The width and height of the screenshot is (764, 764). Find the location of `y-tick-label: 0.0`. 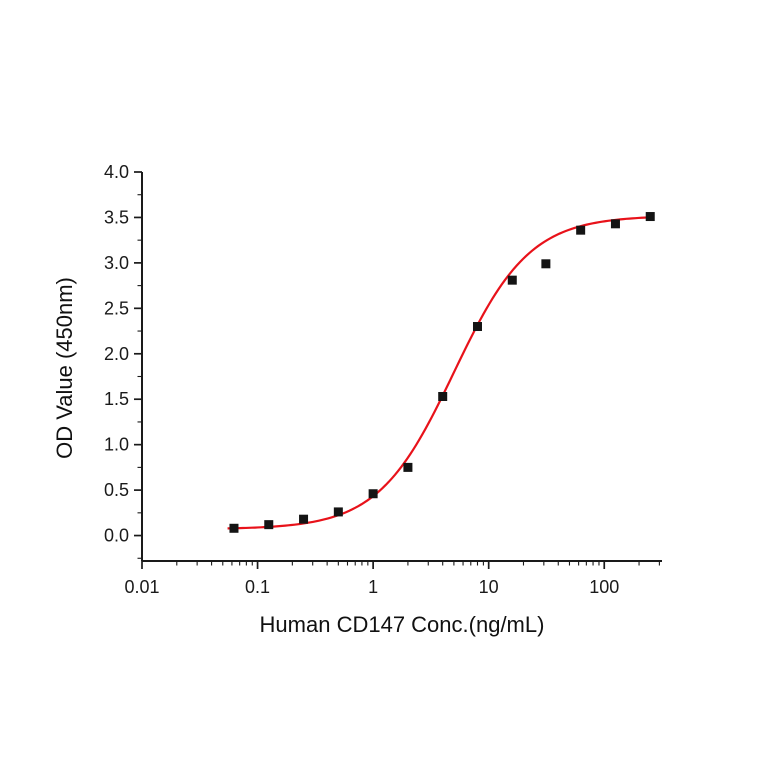

y-tick-label: 0.0 is located at coordinates (116, 536).